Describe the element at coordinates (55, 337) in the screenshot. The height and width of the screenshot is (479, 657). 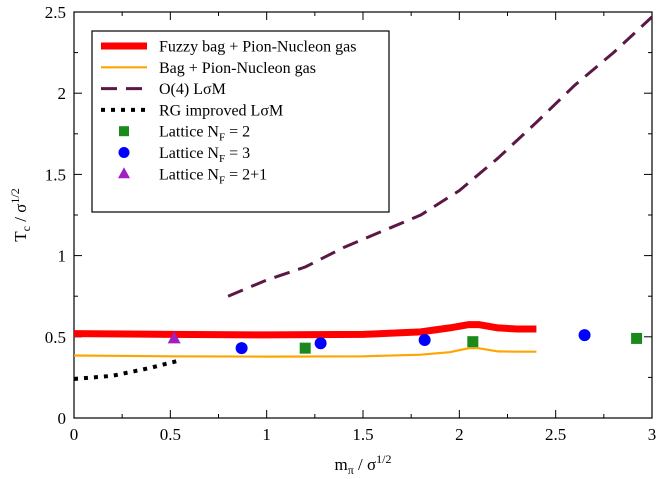
I see `y-tick-label: 0.5` at that location.